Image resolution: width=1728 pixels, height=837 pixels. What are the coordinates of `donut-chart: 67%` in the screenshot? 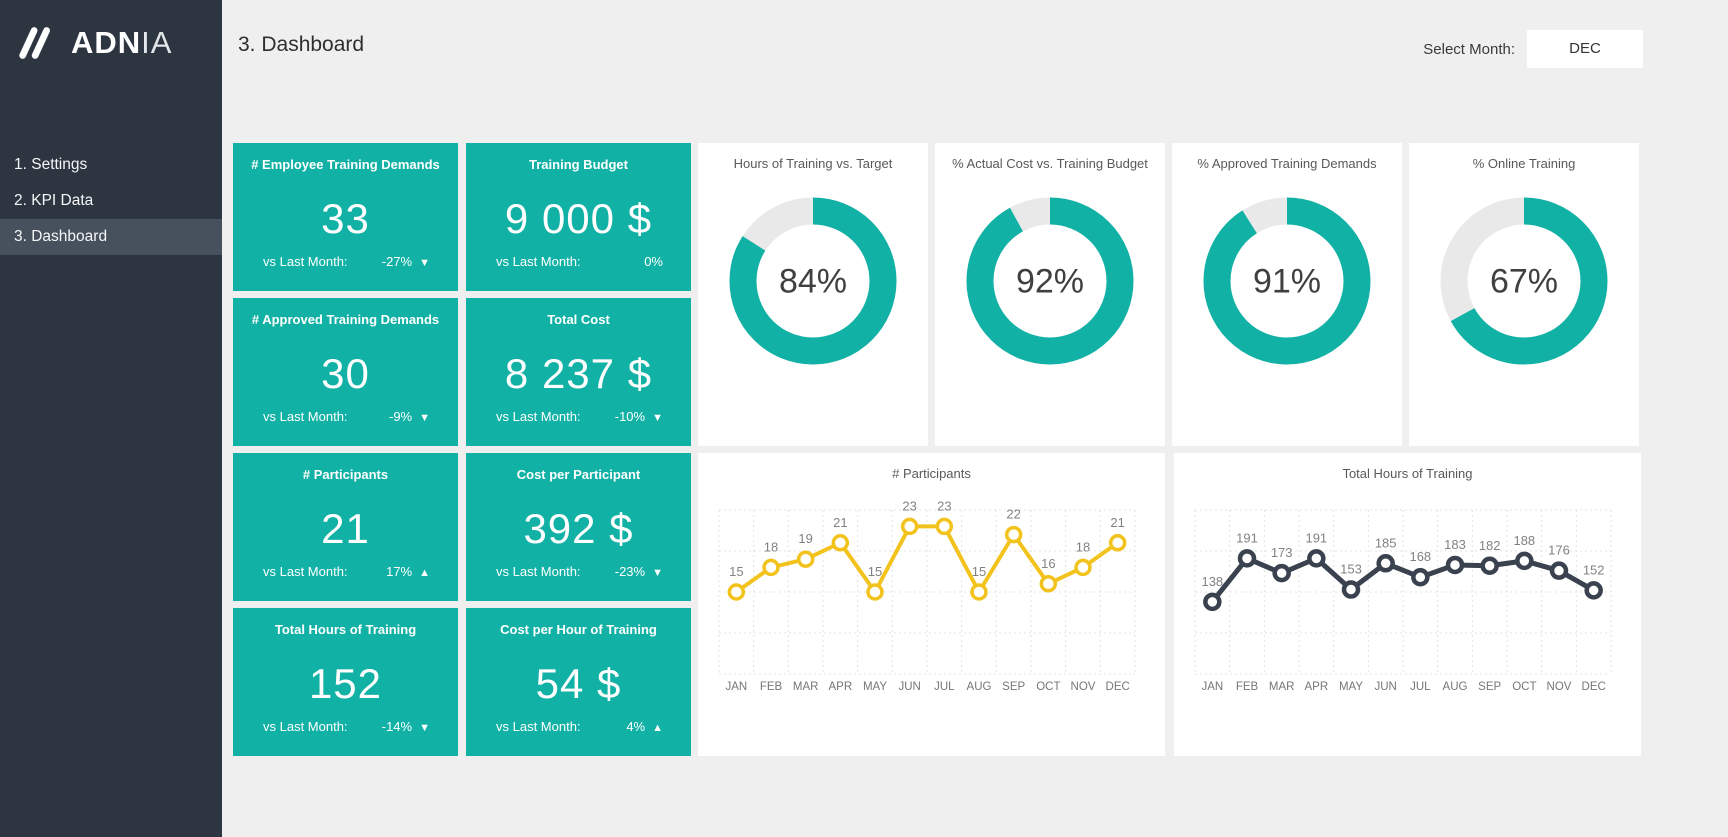 It's located at (1524, 281).